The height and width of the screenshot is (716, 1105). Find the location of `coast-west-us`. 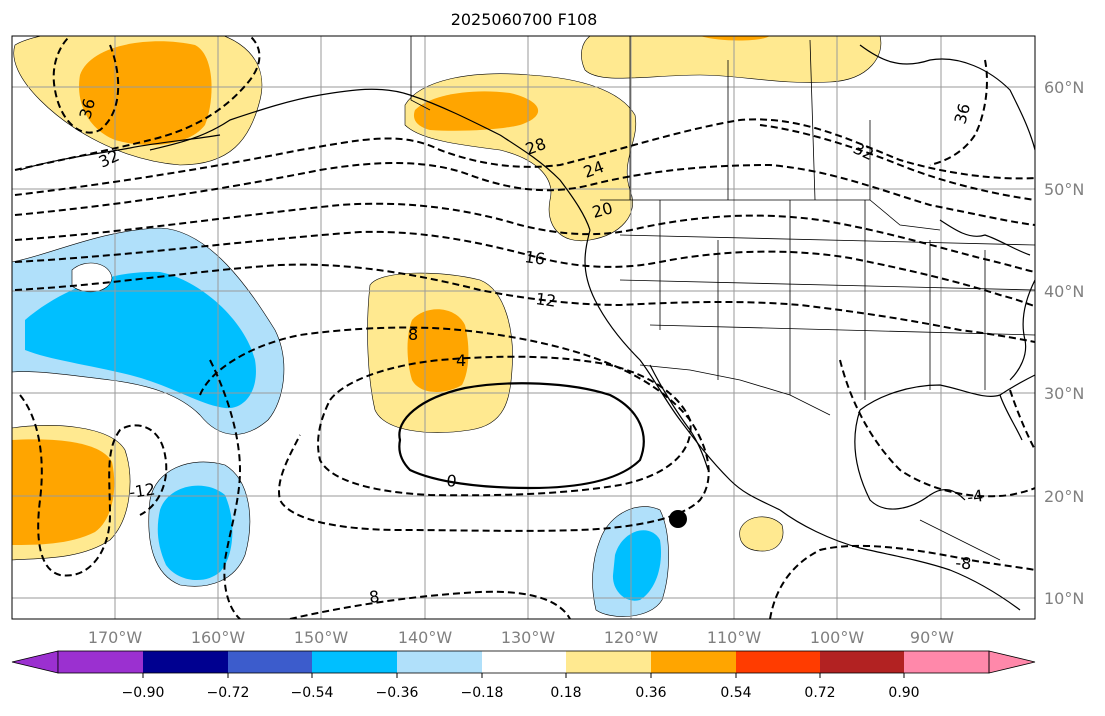

coast-west-us is located at coordinates (682, 370).